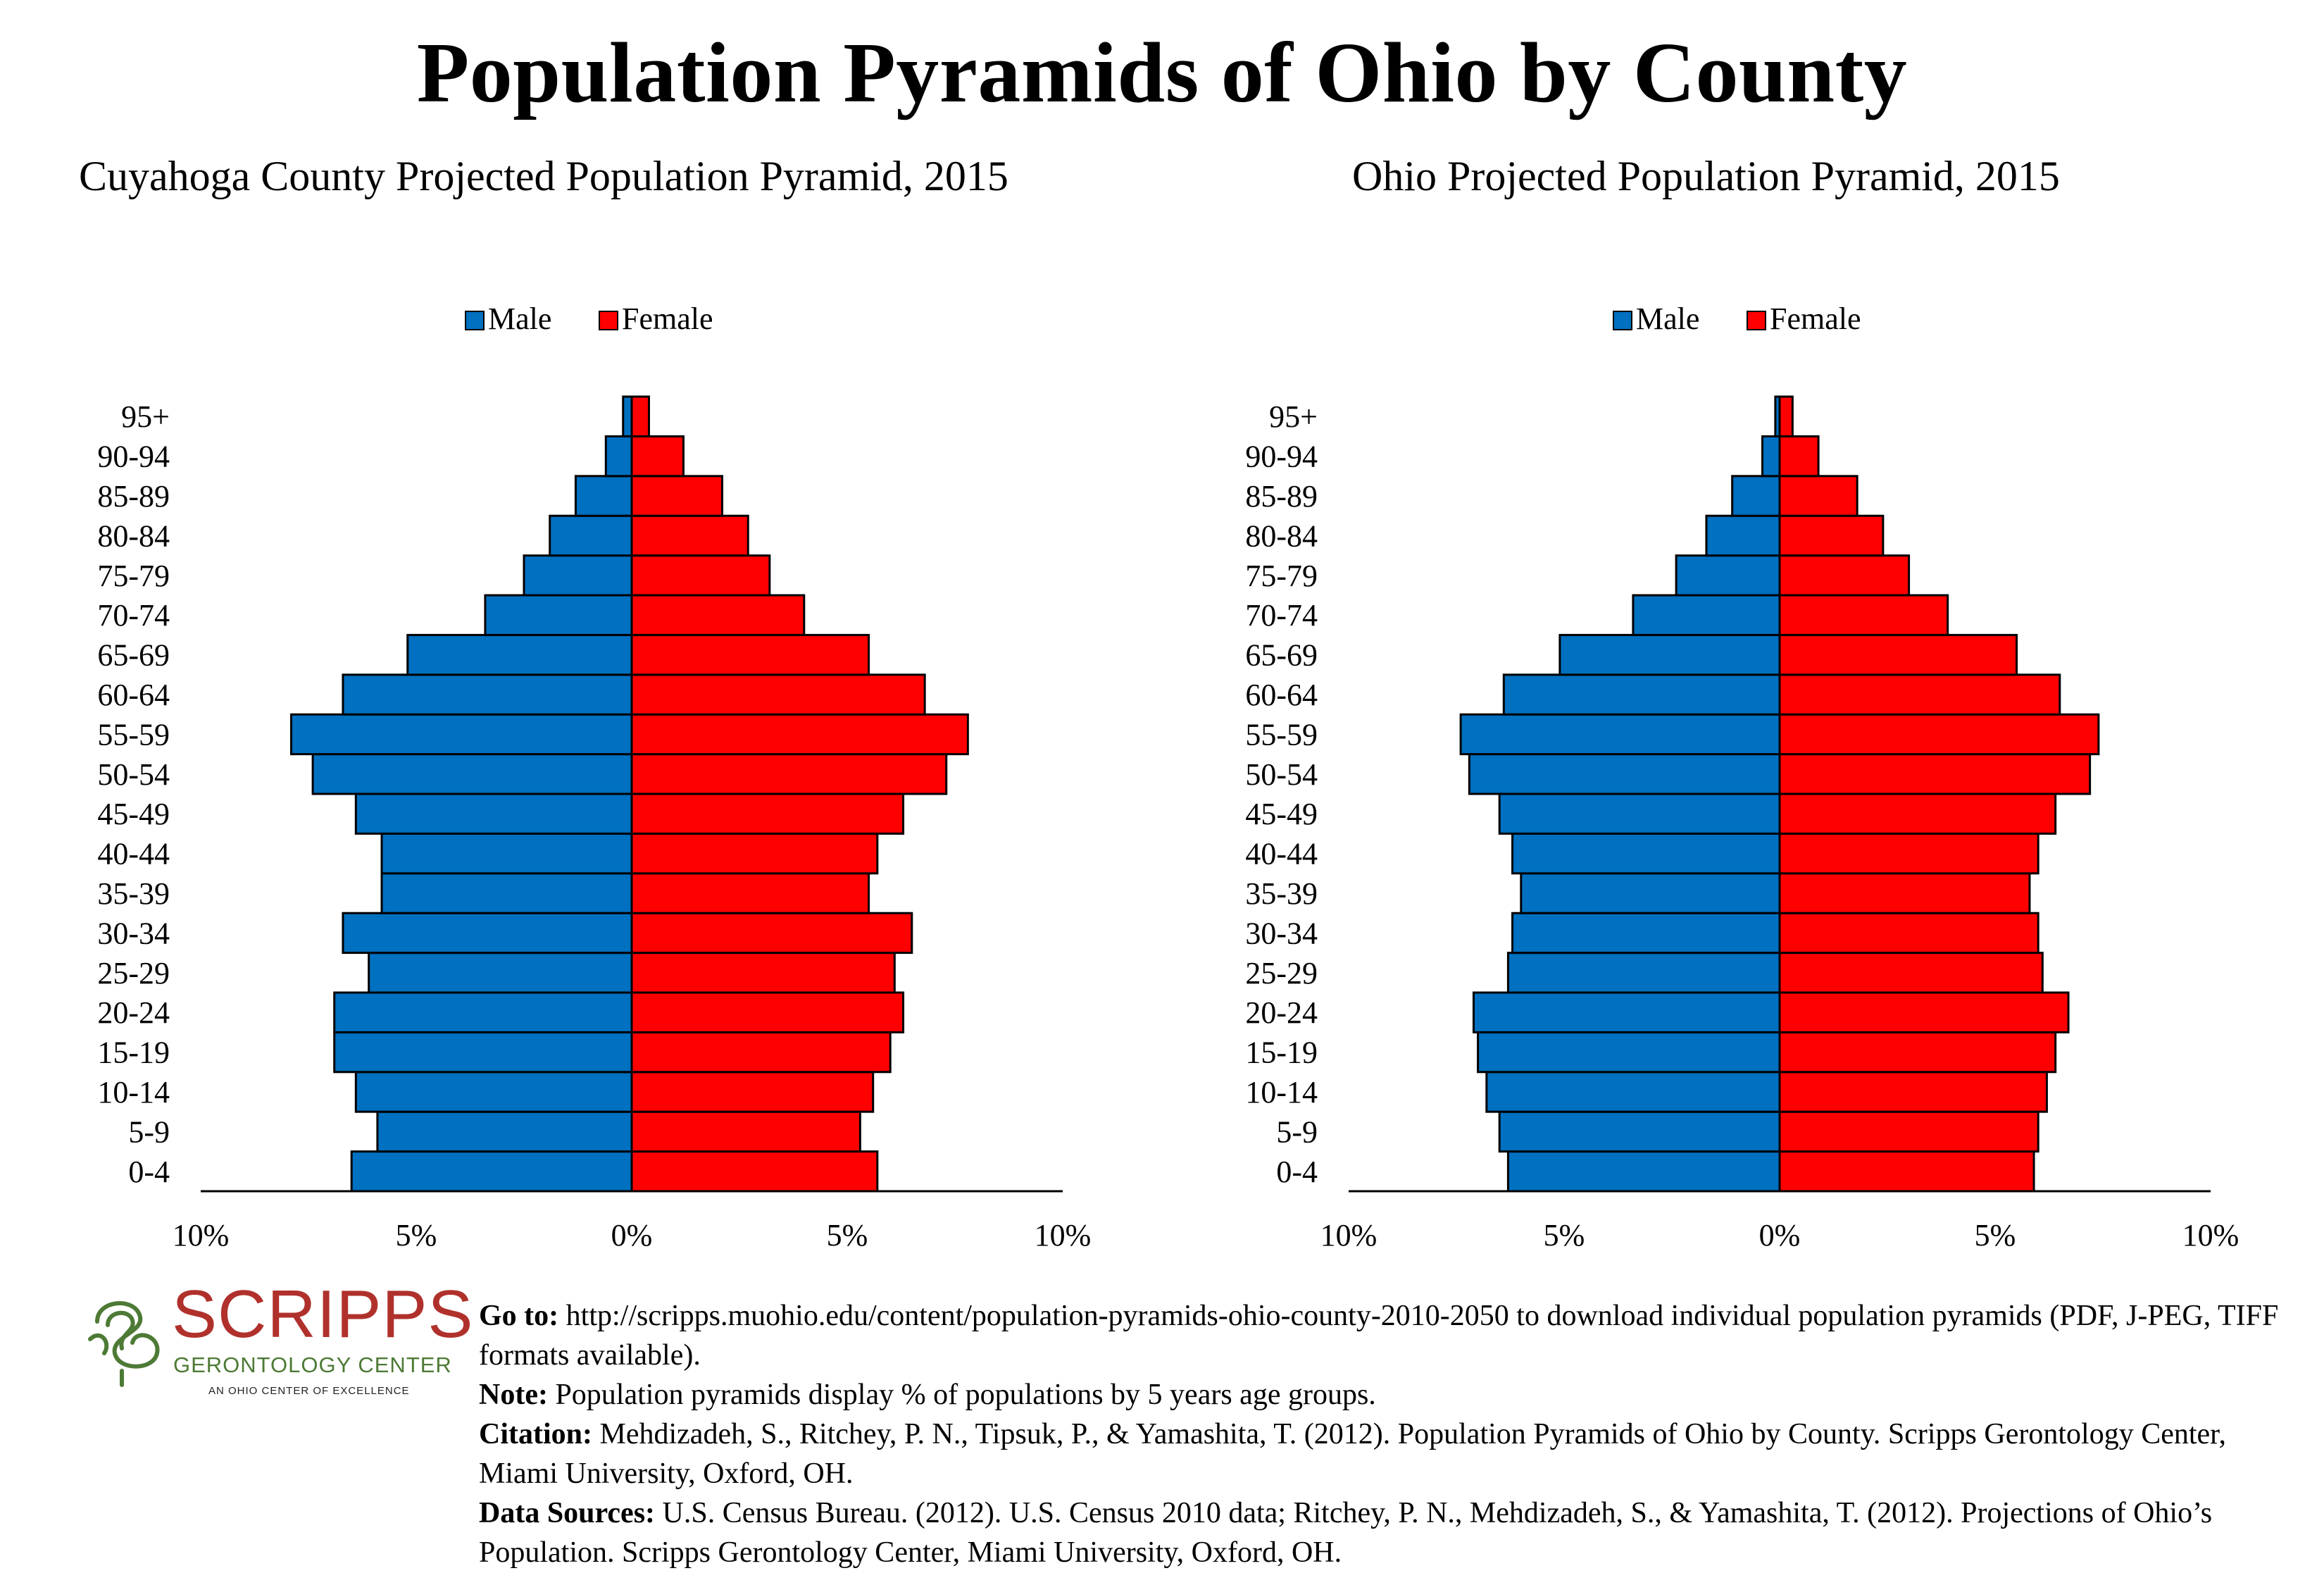  What do you see at coordinates (309, 1391) in the screenshot?
I see `logo-tagline: AN OHIO CENTER OF EXCELLENCE` at bounding box center [309, 1391].